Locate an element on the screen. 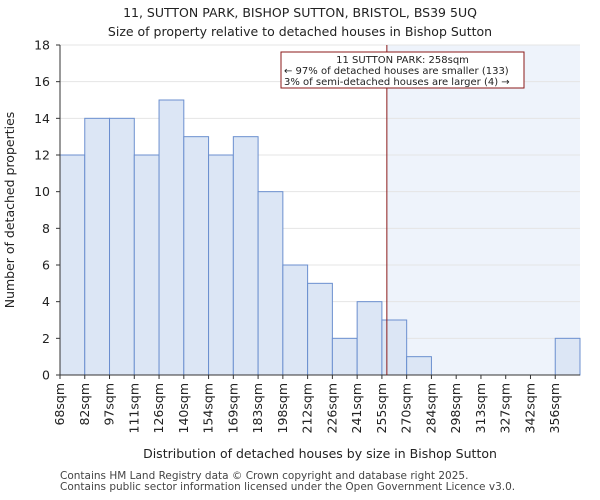 This screenshot has width=600, height=500. y-tick-label: 18 is located at coordinates (42, 45).